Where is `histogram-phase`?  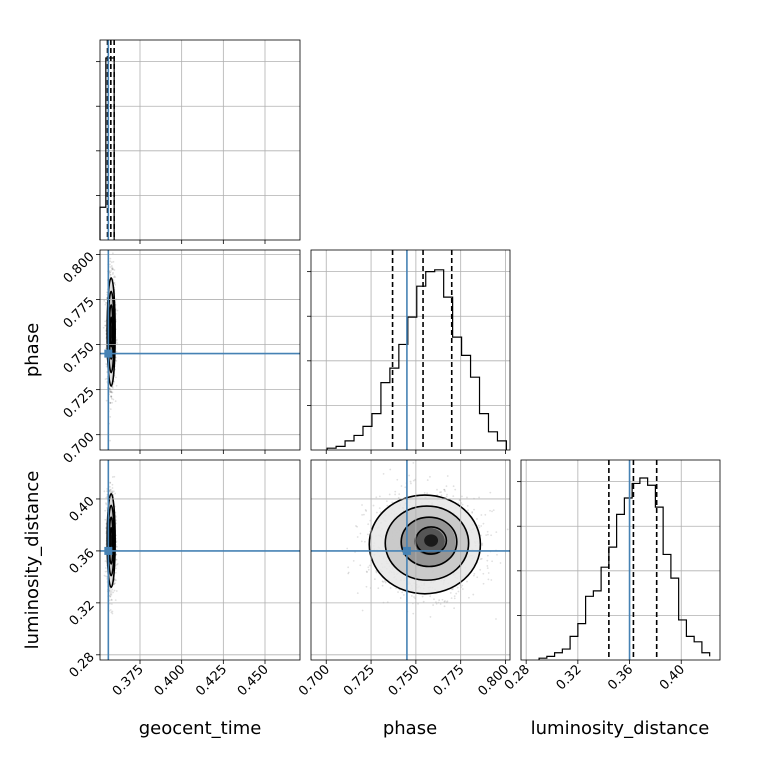 histogram-phase is located at coordinates (417, 359).